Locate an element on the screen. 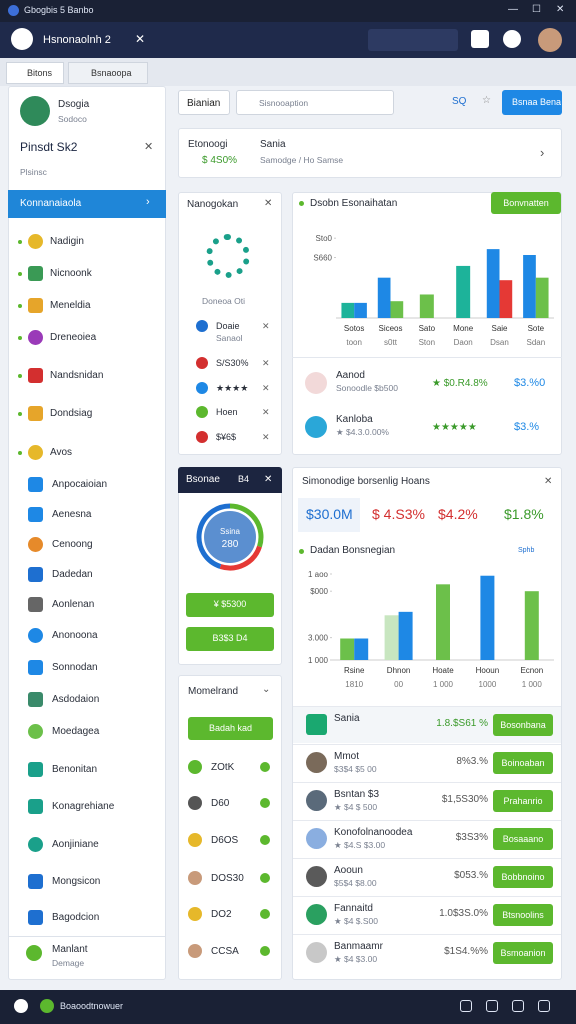 This screenshot has height=1024, width=576. nav-item: Konagrehiane is located at coordinates (87, 807).